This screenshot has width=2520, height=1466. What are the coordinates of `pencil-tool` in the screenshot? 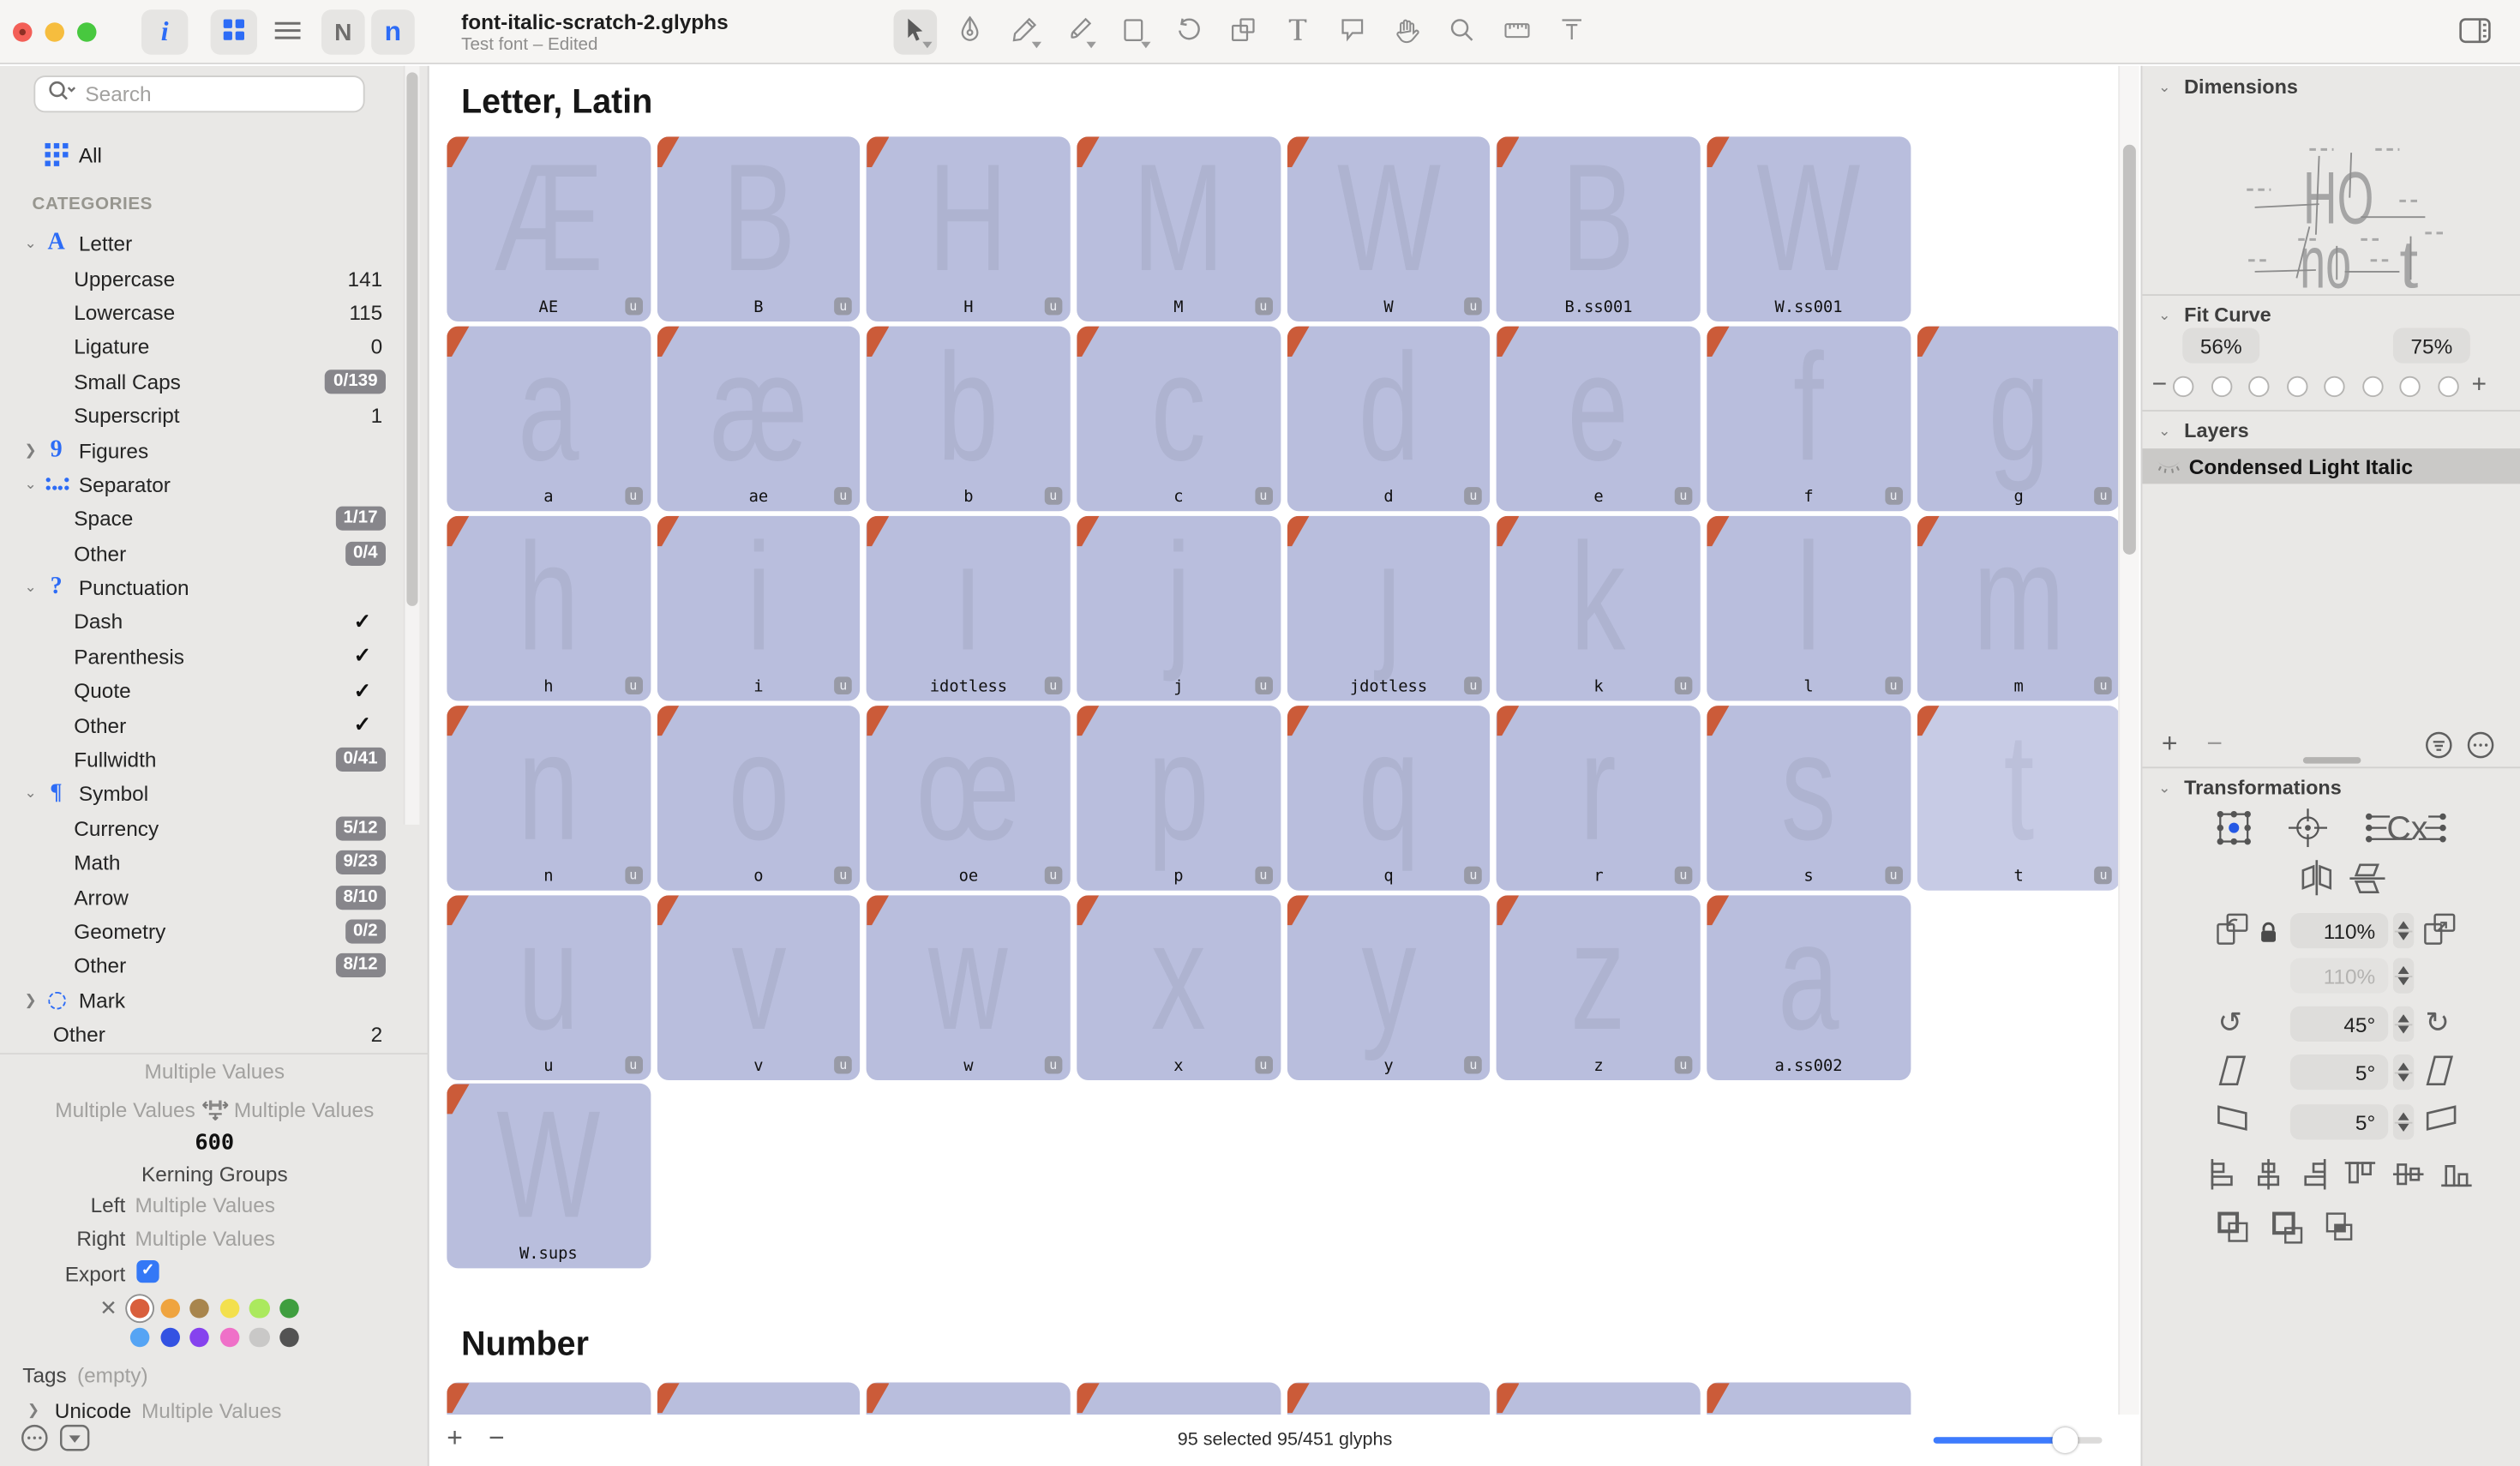 It's located at (1025, 32).